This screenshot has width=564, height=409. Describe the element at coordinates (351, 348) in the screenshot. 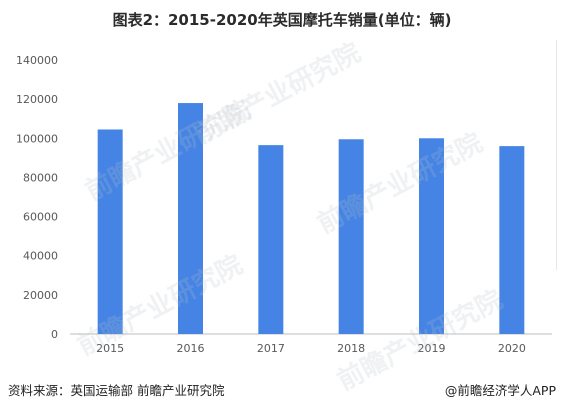

I see `x-tick-label: 2018` at that location.